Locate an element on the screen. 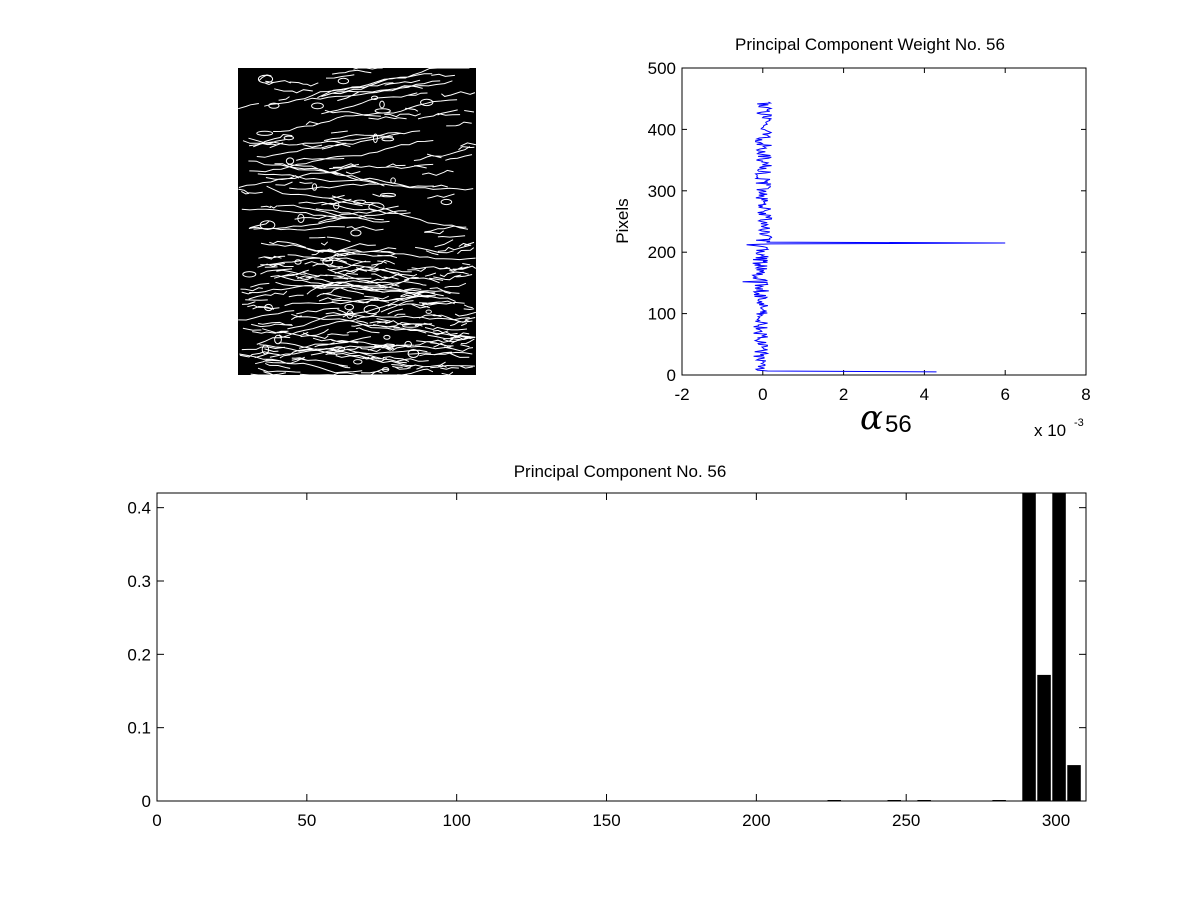  weight-chart-title: Principal Component Weight No. 56 is located at coordinates (870, 44).